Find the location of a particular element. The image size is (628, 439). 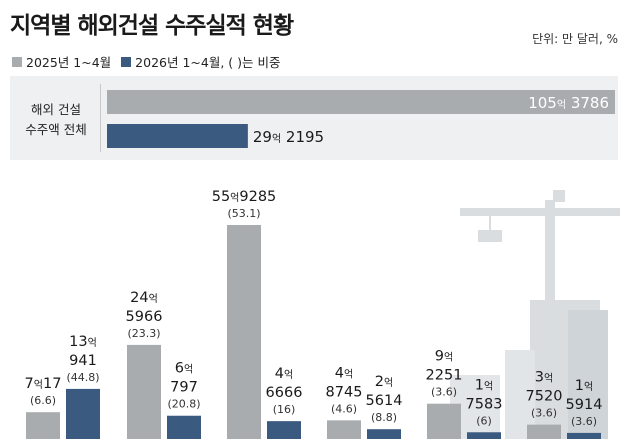

total-label: 해외 건설 수주액 전체 is located at coordinates (56, 120).